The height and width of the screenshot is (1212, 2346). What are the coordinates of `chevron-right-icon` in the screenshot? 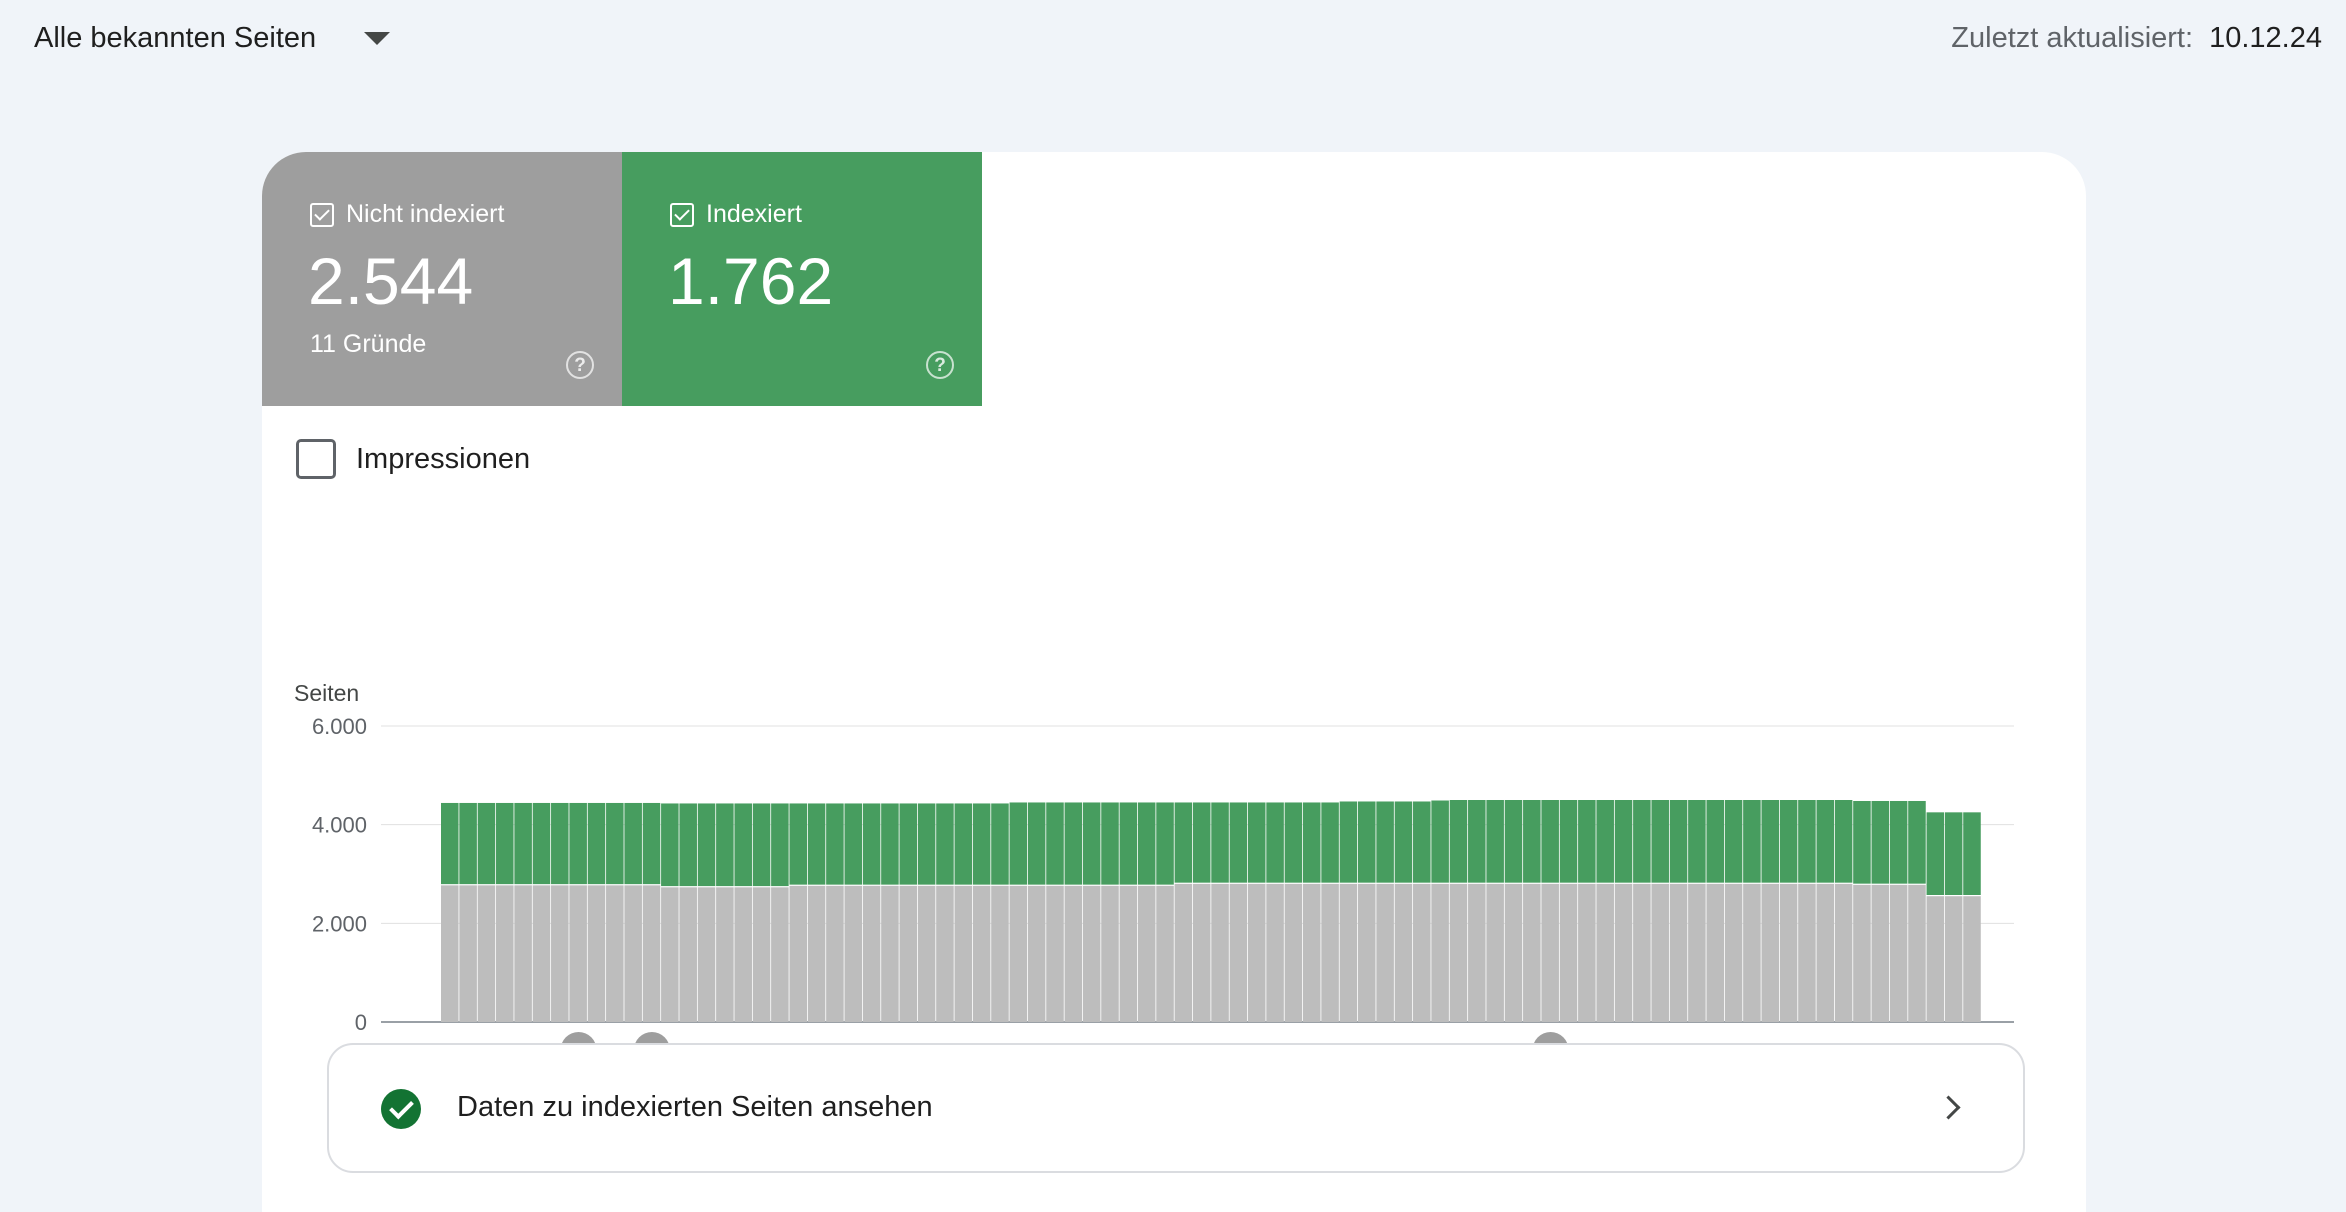 It's located at (1948, 1107).